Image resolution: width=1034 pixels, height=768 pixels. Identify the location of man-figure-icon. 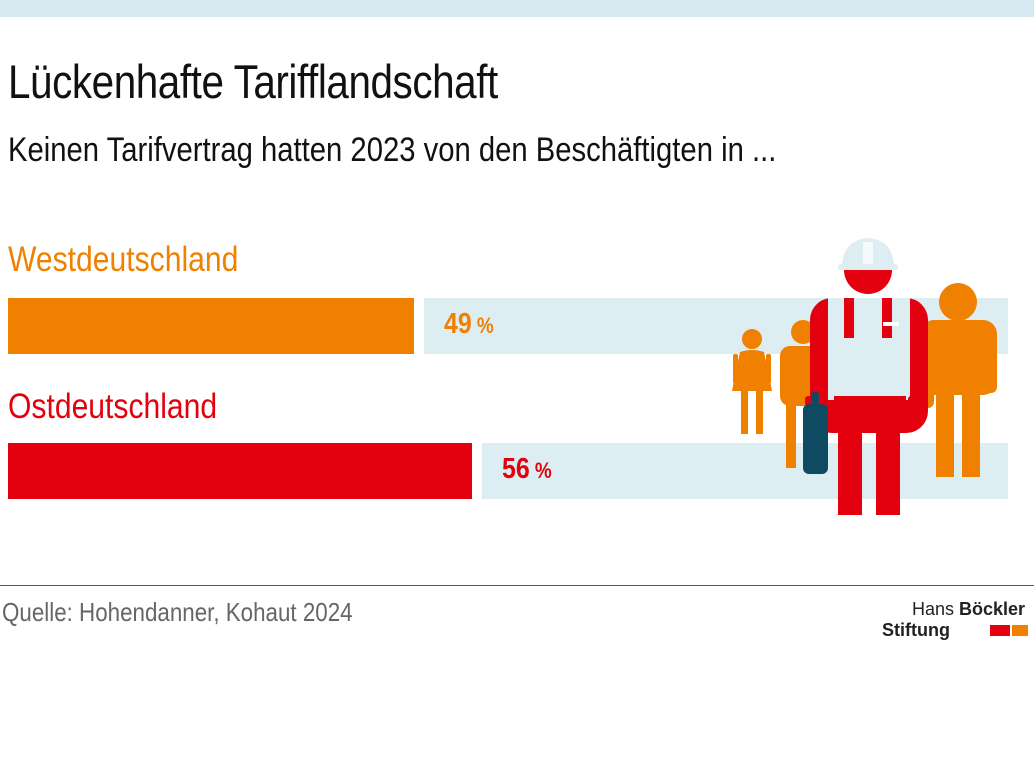
(958, 380).